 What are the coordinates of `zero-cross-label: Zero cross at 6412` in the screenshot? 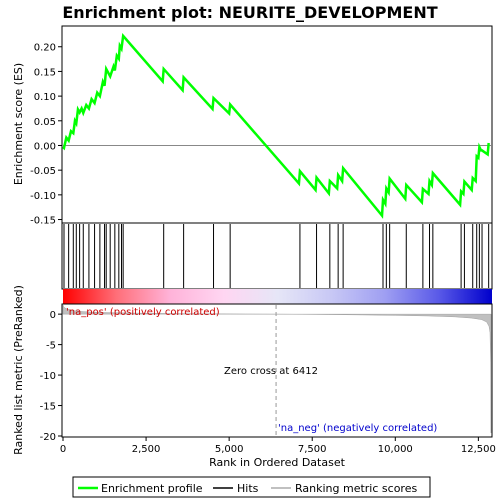 It's located at (271, 371).